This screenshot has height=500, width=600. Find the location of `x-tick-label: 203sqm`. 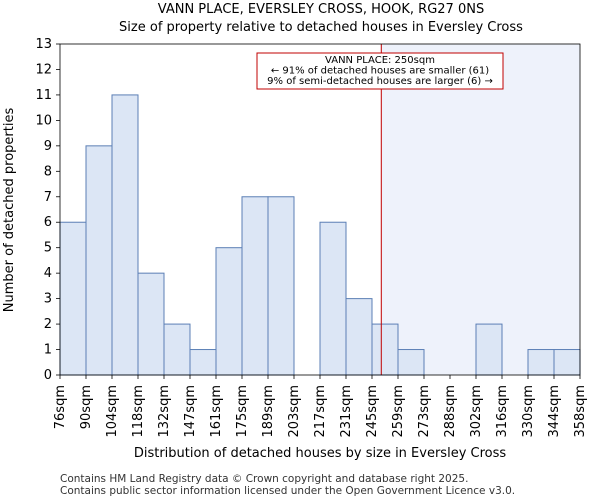

x-tick-label: 203sqm is located at coordinates (294, 411).